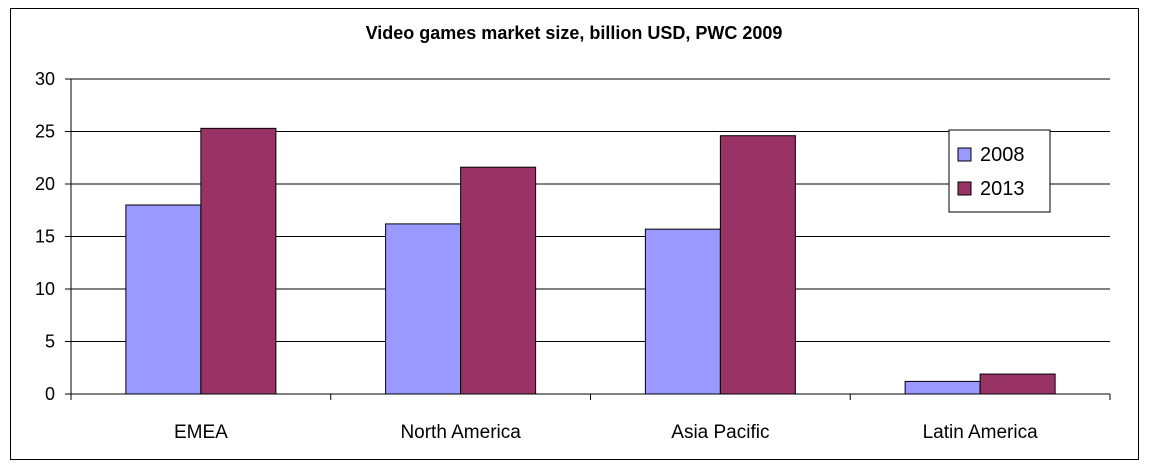 This screenshot has height=470, width=1151. Describe the element at coordinates (238, 261) in the screenshot. I see `bar-2013-emea` at that location.